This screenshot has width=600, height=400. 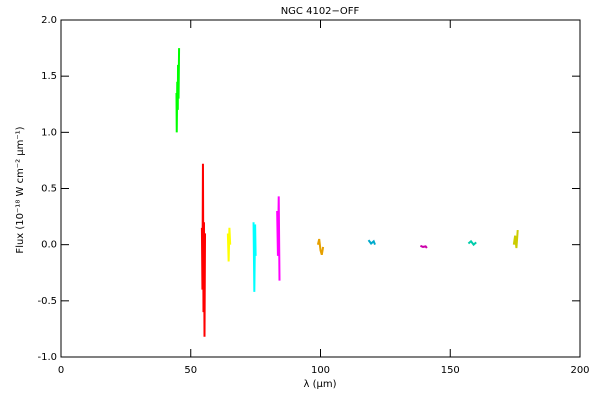 What do you see at coordinates (47, 357) in the screenshot?
I see `y-tick-label: -1.0` at bounding box center [47, 357].